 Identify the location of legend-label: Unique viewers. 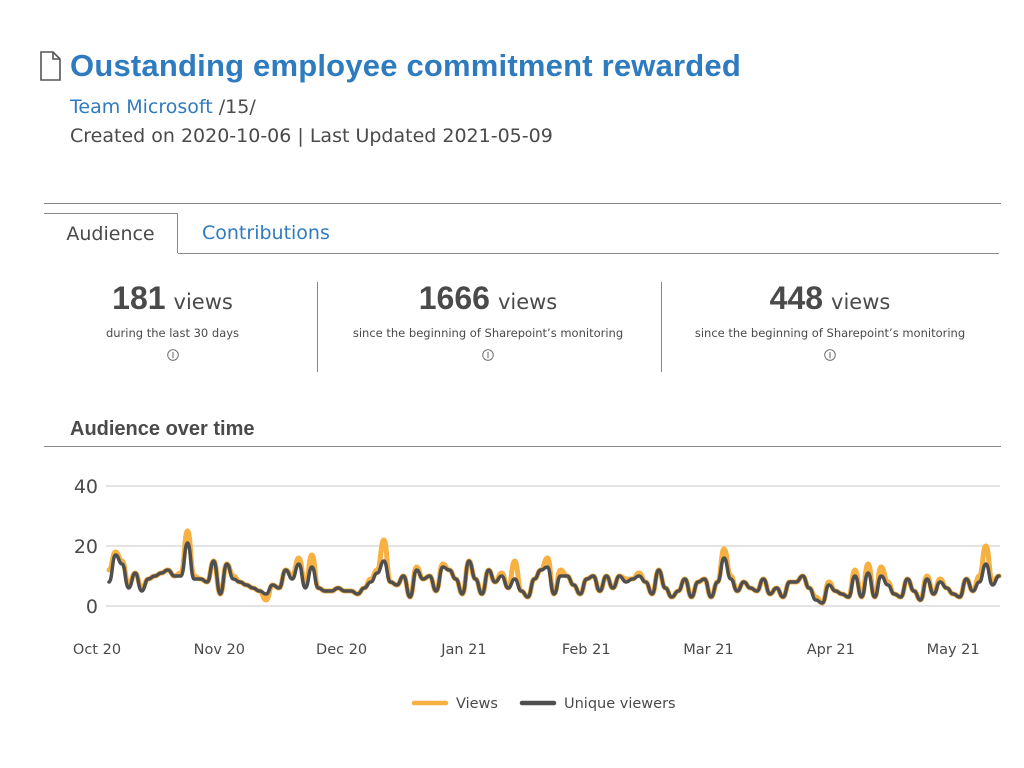
(620, 704).